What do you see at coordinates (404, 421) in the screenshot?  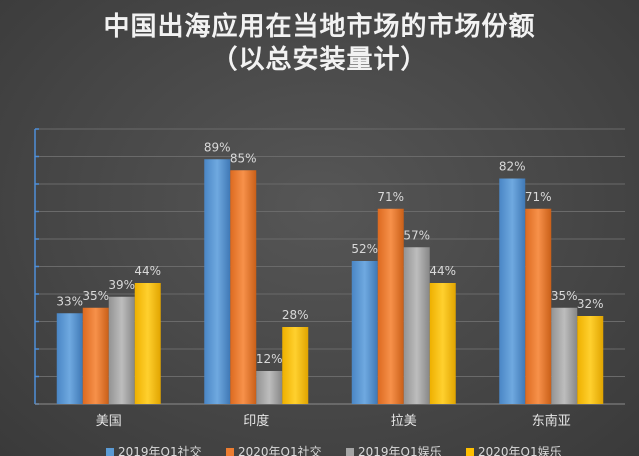 I see `category-label: 拉美` at bounding box center [404, 421].